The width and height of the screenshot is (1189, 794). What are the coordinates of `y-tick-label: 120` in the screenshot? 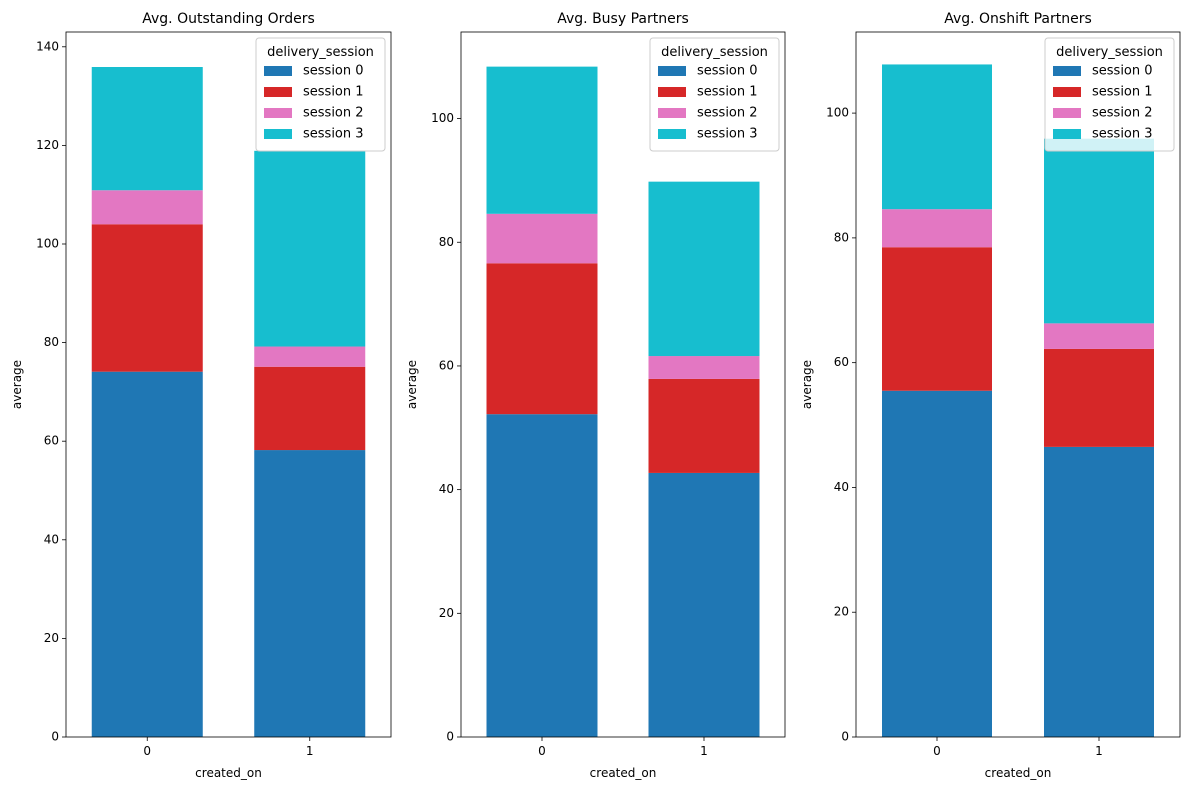 It's located at (47, 145).